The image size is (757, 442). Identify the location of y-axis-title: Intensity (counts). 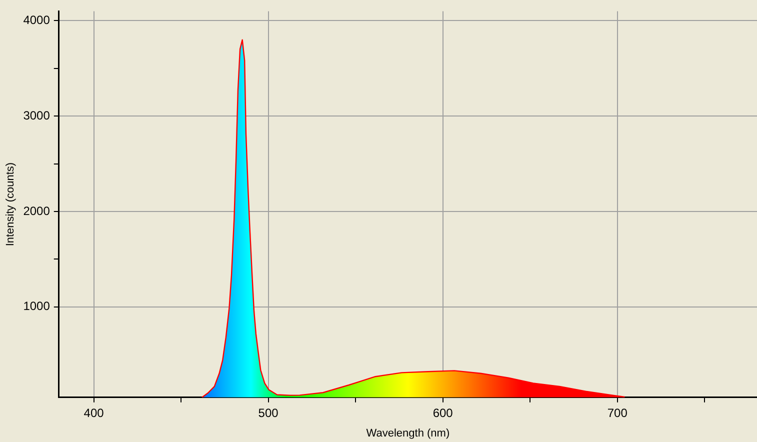
(10, 204).